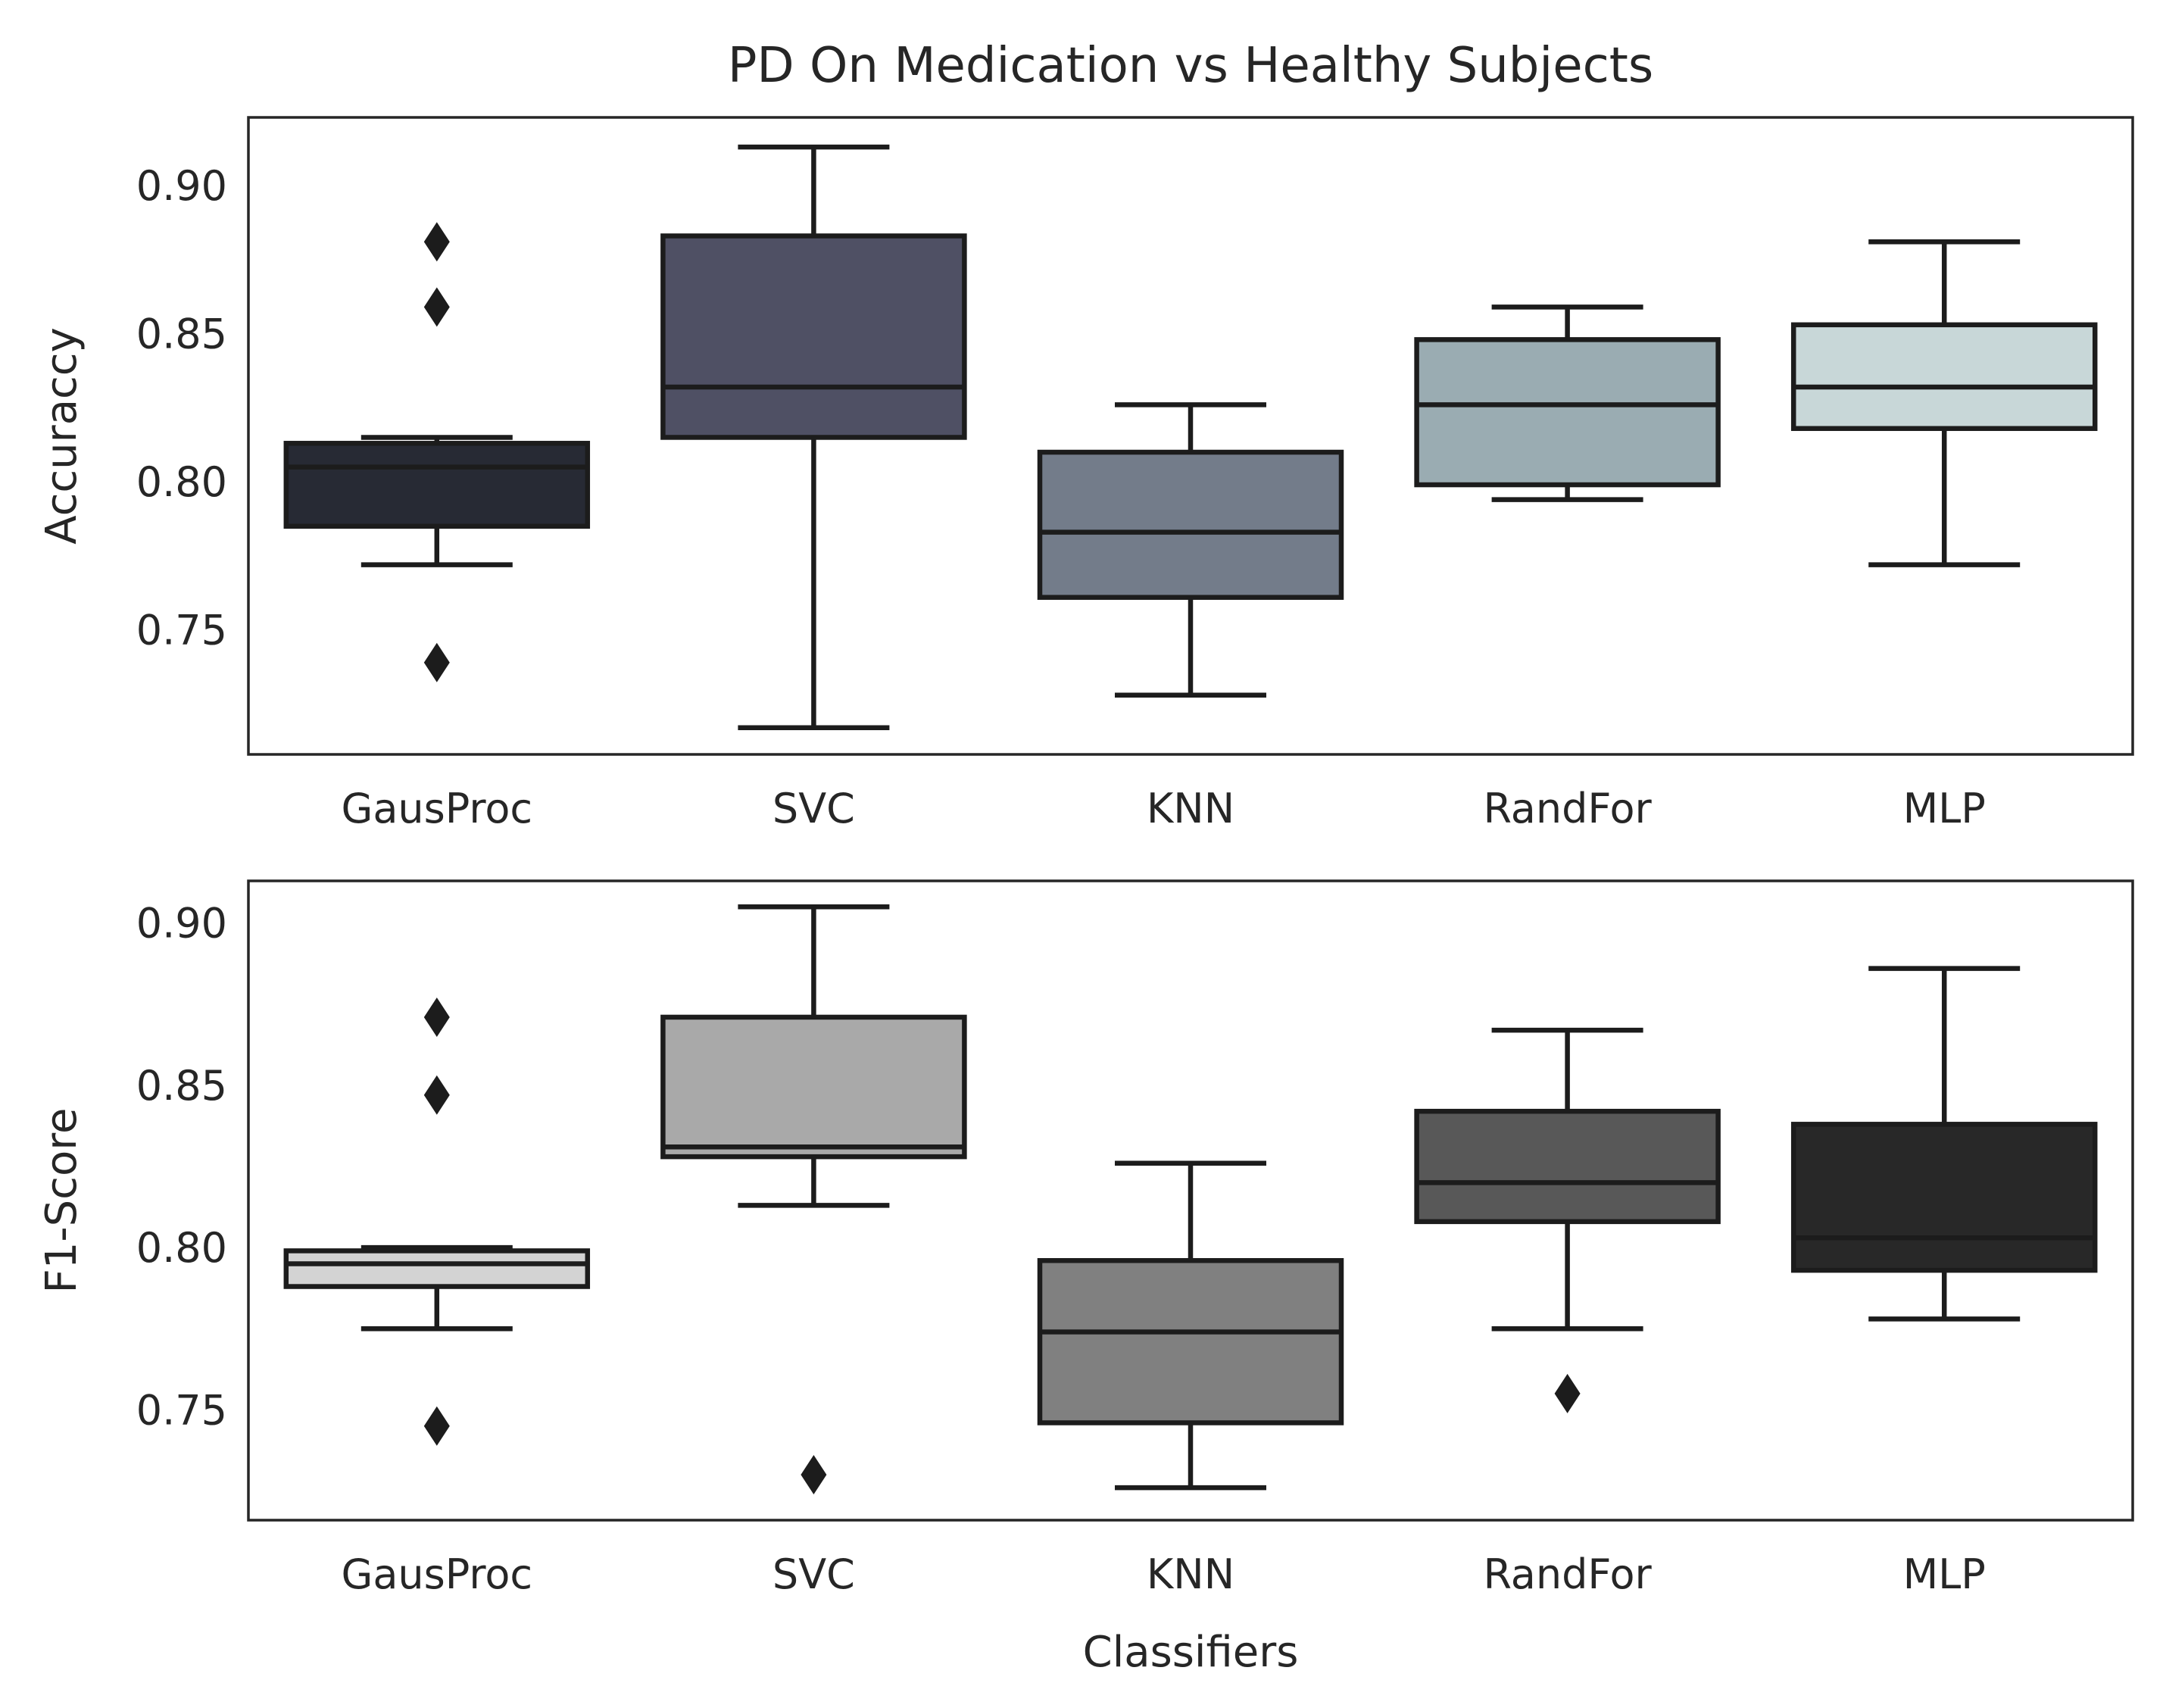 The image size is (2163, 1708). Describe the element at coordinates (61, 435) in the screenshot. I see `y-axis-label: Accuraccy` at that location.